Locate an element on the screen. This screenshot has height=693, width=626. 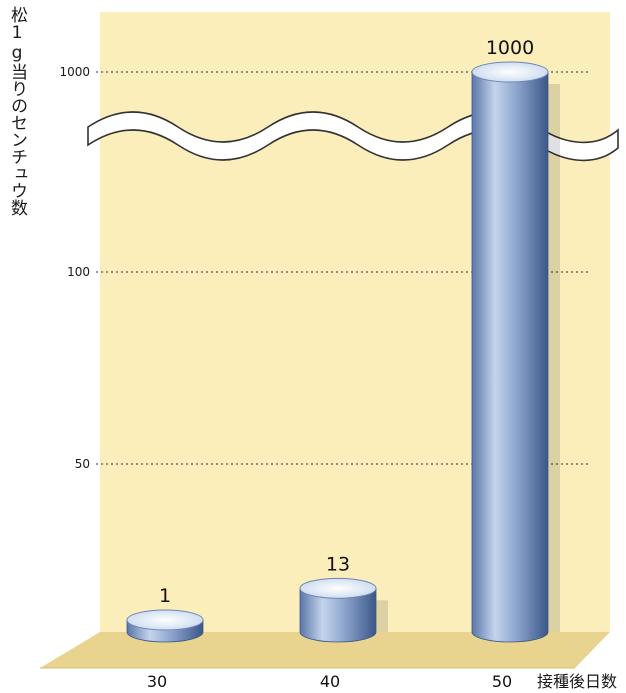
value-label-40: 13 is located at coordinates (338, 564).